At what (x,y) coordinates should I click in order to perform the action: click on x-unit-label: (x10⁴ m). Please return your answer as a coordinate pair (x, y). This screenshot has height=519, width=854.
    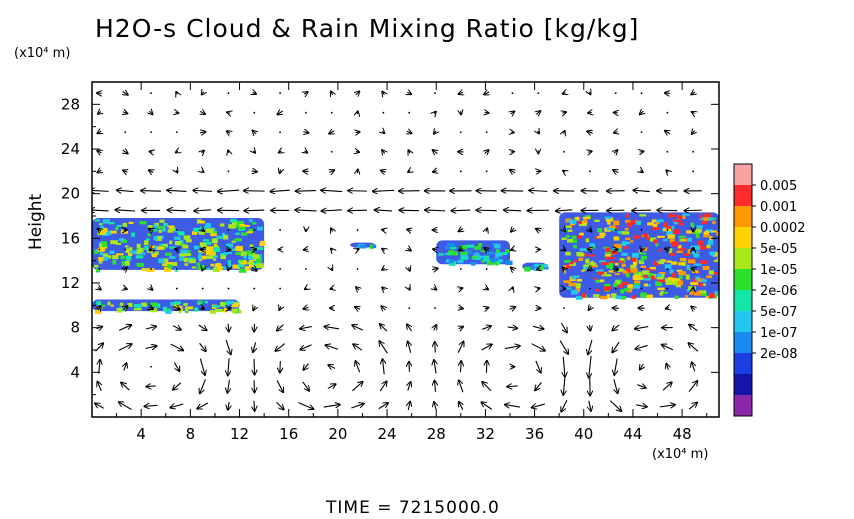
    Looking at the image, I should click on (680, 454).